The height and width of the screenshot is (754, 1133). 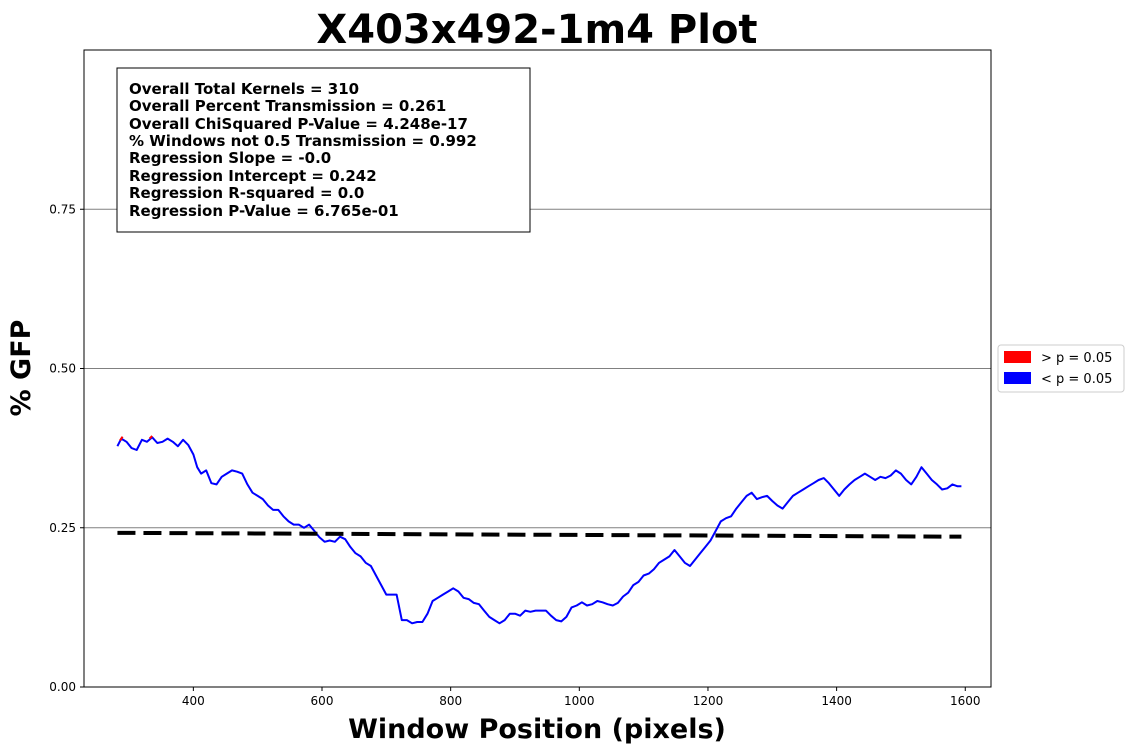 I want to click on y-tick-label-2: 0.50, so click(x=62, y=369).